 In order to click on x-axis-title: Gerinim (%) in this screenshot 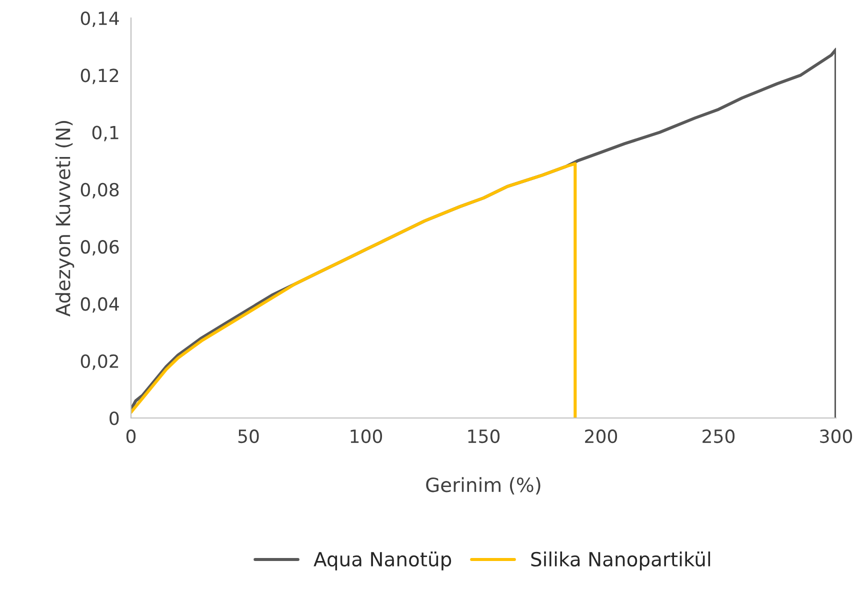, I will do `click(483, 485)`.